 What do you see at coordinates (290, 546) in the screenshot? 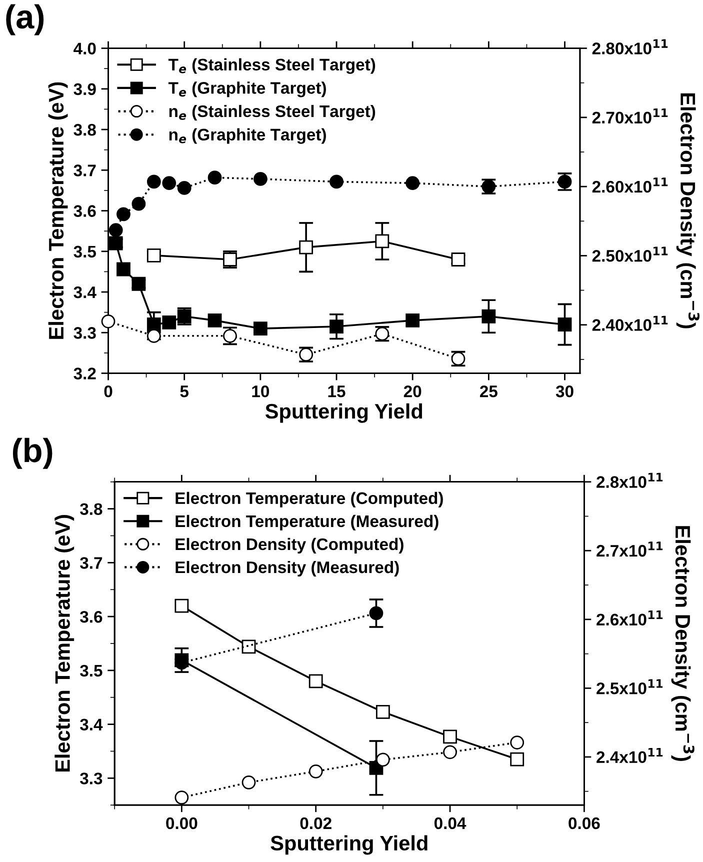
I see `legend-label: Electron Density (Computed)` at bounding box center [290, 546].